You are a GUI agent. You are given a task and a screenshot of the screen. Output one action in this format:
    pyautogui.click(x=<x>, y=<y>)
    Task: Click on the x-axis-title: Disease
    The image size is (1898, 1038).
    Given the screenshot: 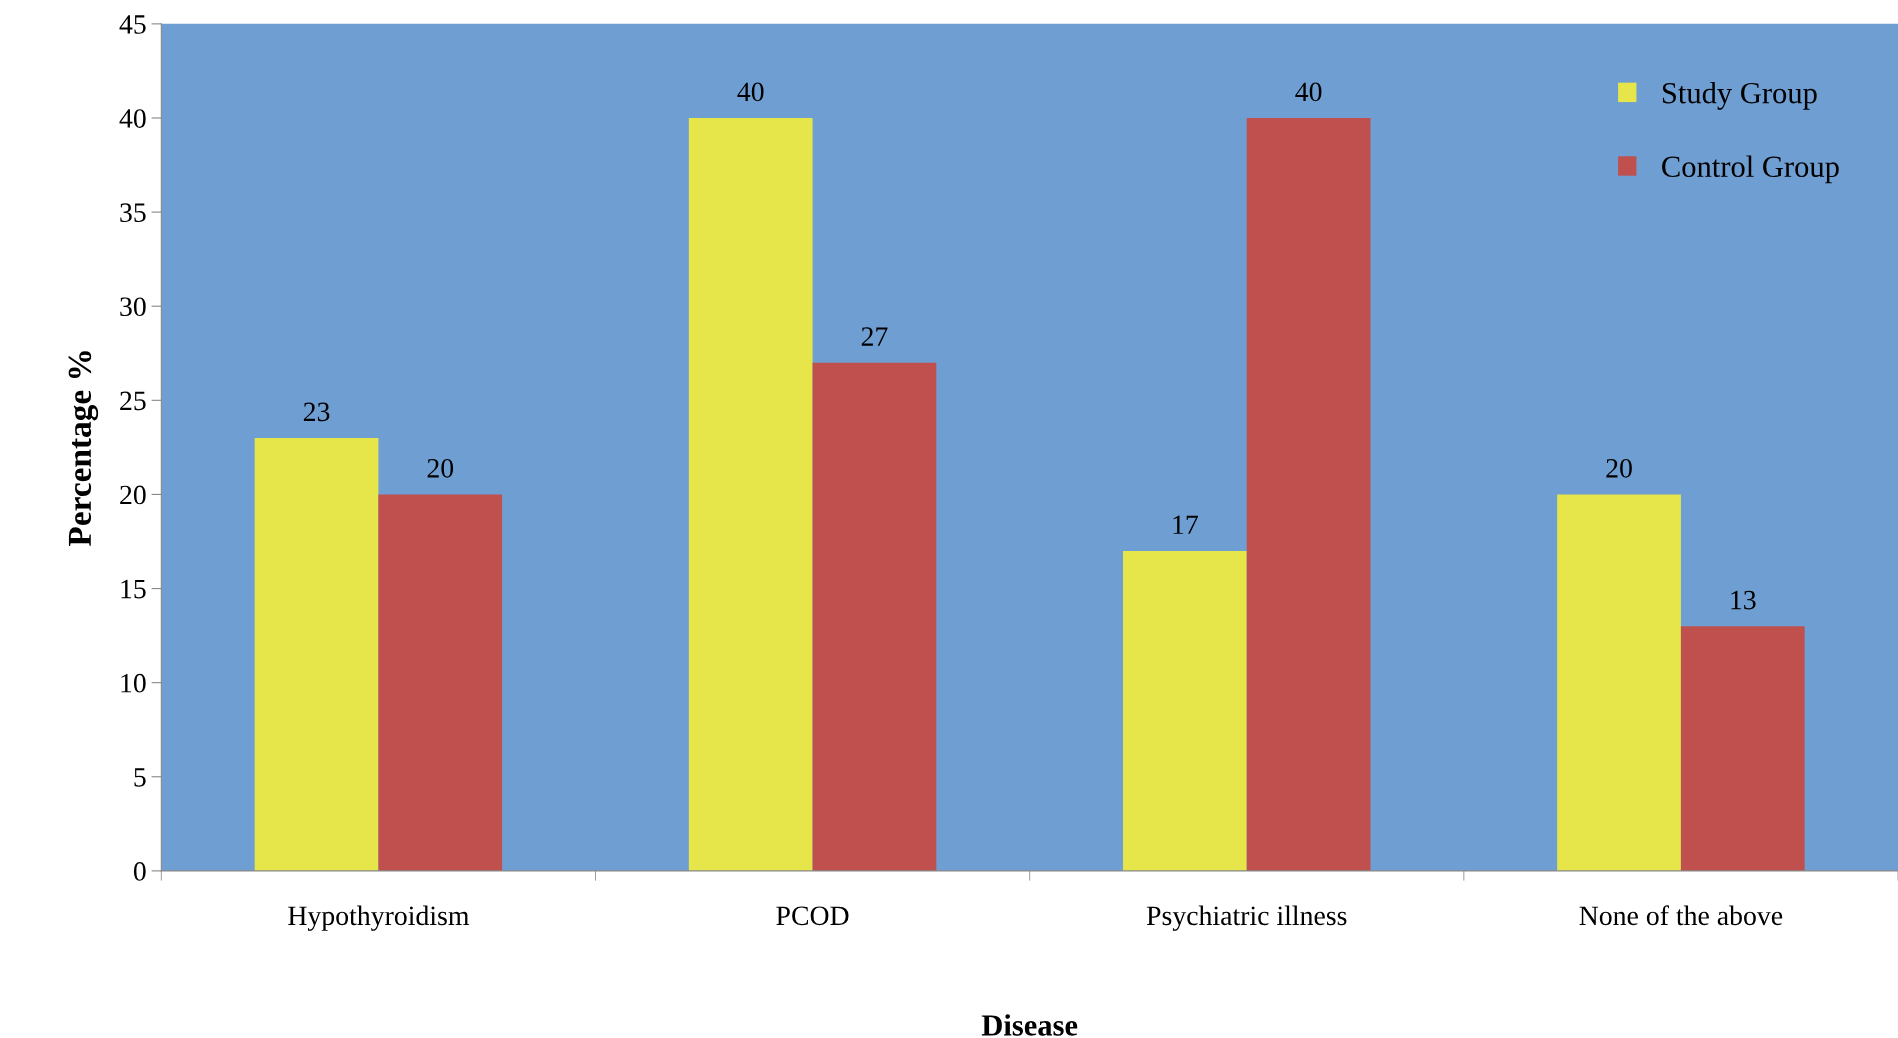 What is the action you would take?
    pyautogui.click(x=1029, y=1025)
    